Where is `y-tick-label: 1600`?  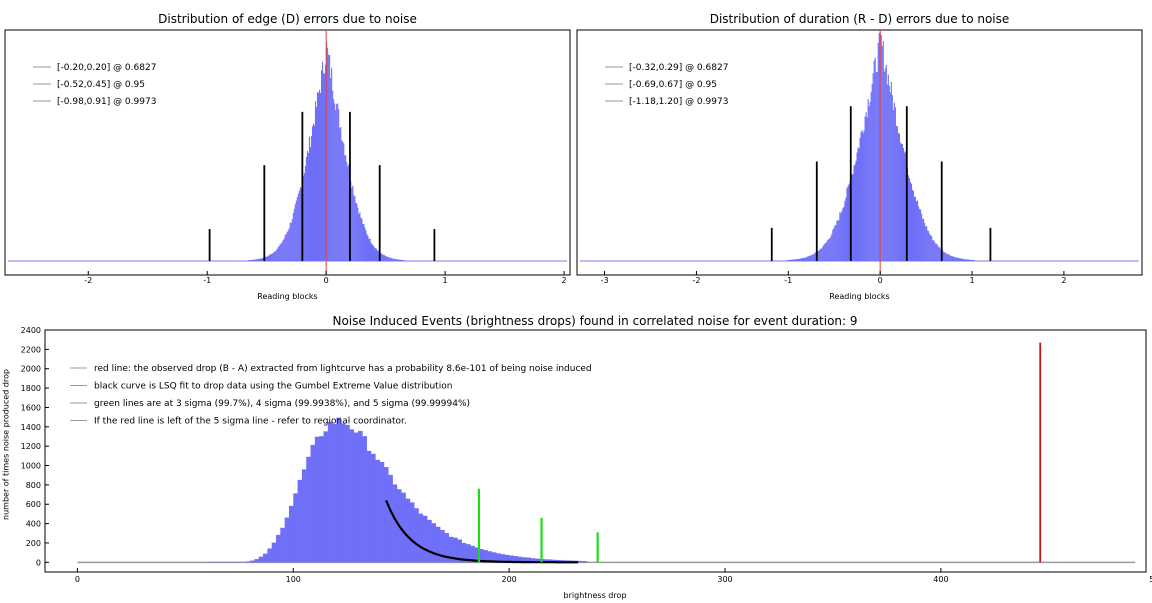
y-tick-label: 1600 is located at coordinates (31, 407).